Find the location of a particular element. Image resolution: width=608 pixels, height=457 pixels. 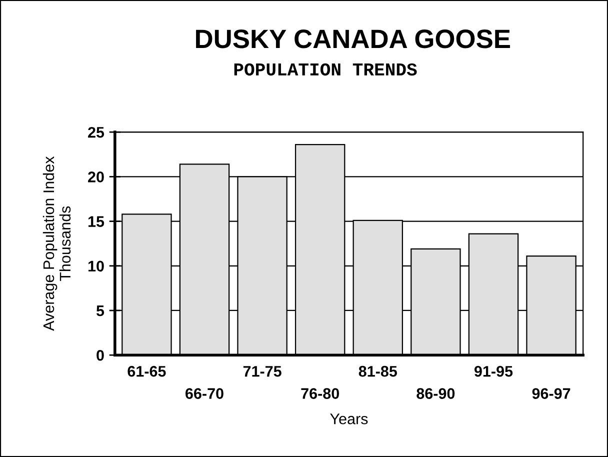

y-tick-label: 20 is located at coordinates (96, 177).